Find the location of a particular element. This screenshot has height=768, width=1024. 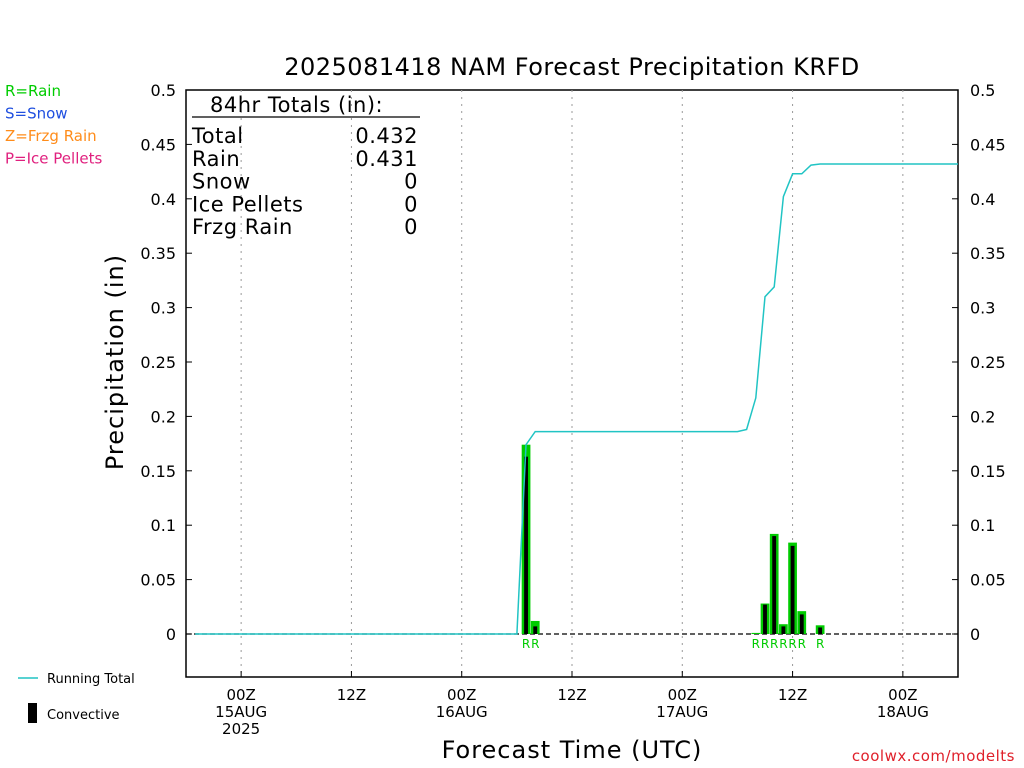

y-tick-label-left: 0.25 is located at coordinates (158, 362).